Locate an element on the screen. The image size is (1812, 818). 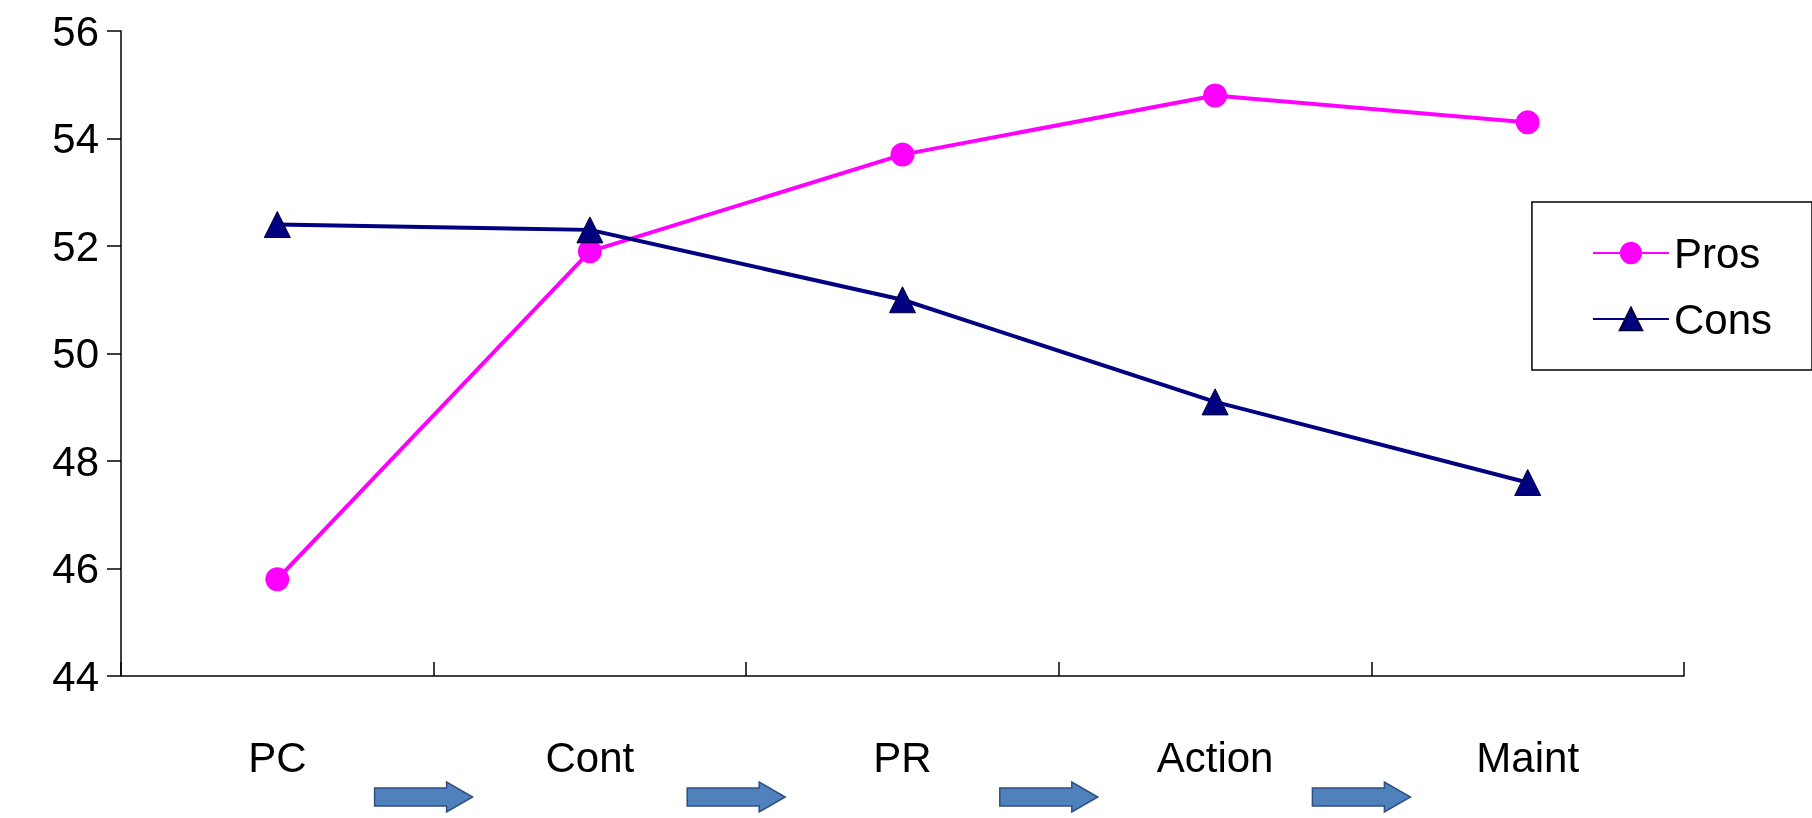
legend-label: Pros is located at coordinates (1717, 253).